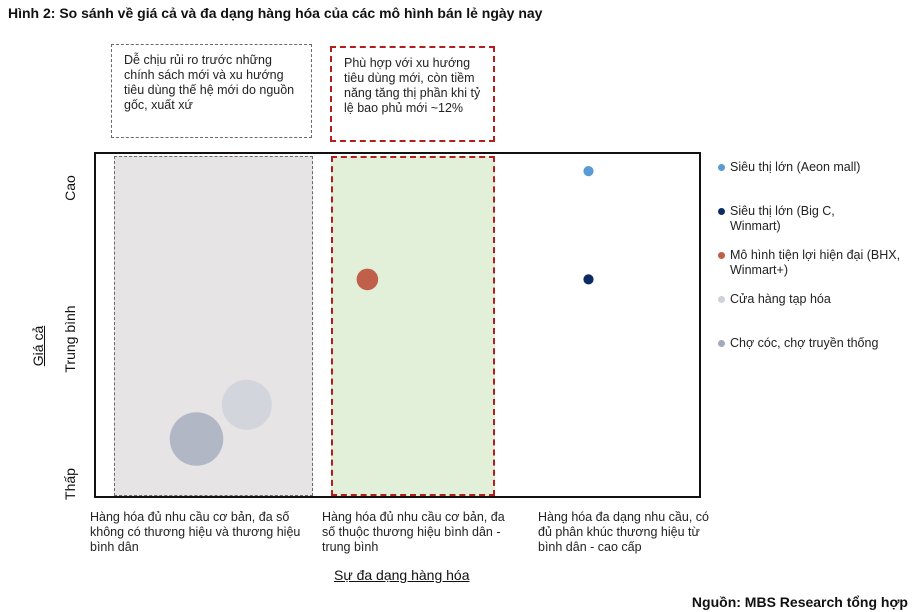 The width and height of the screenshot is (918, 612). I want to click on y-tick-high: Cao, so click(70, 188).